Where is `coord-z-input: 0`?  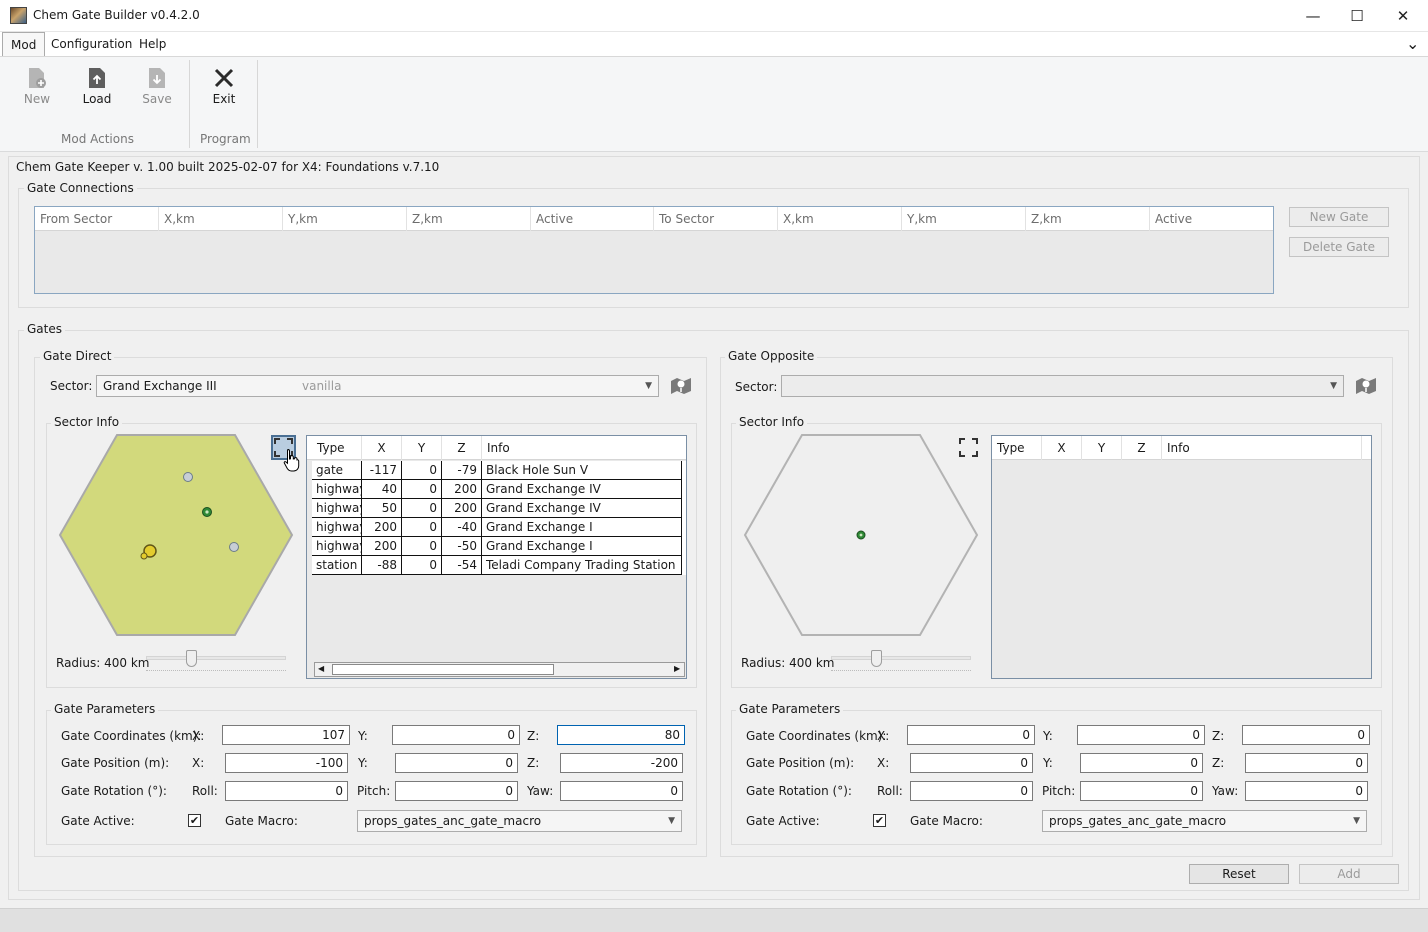
coord-z-input: 0 is located at coordinates (1306, 735).